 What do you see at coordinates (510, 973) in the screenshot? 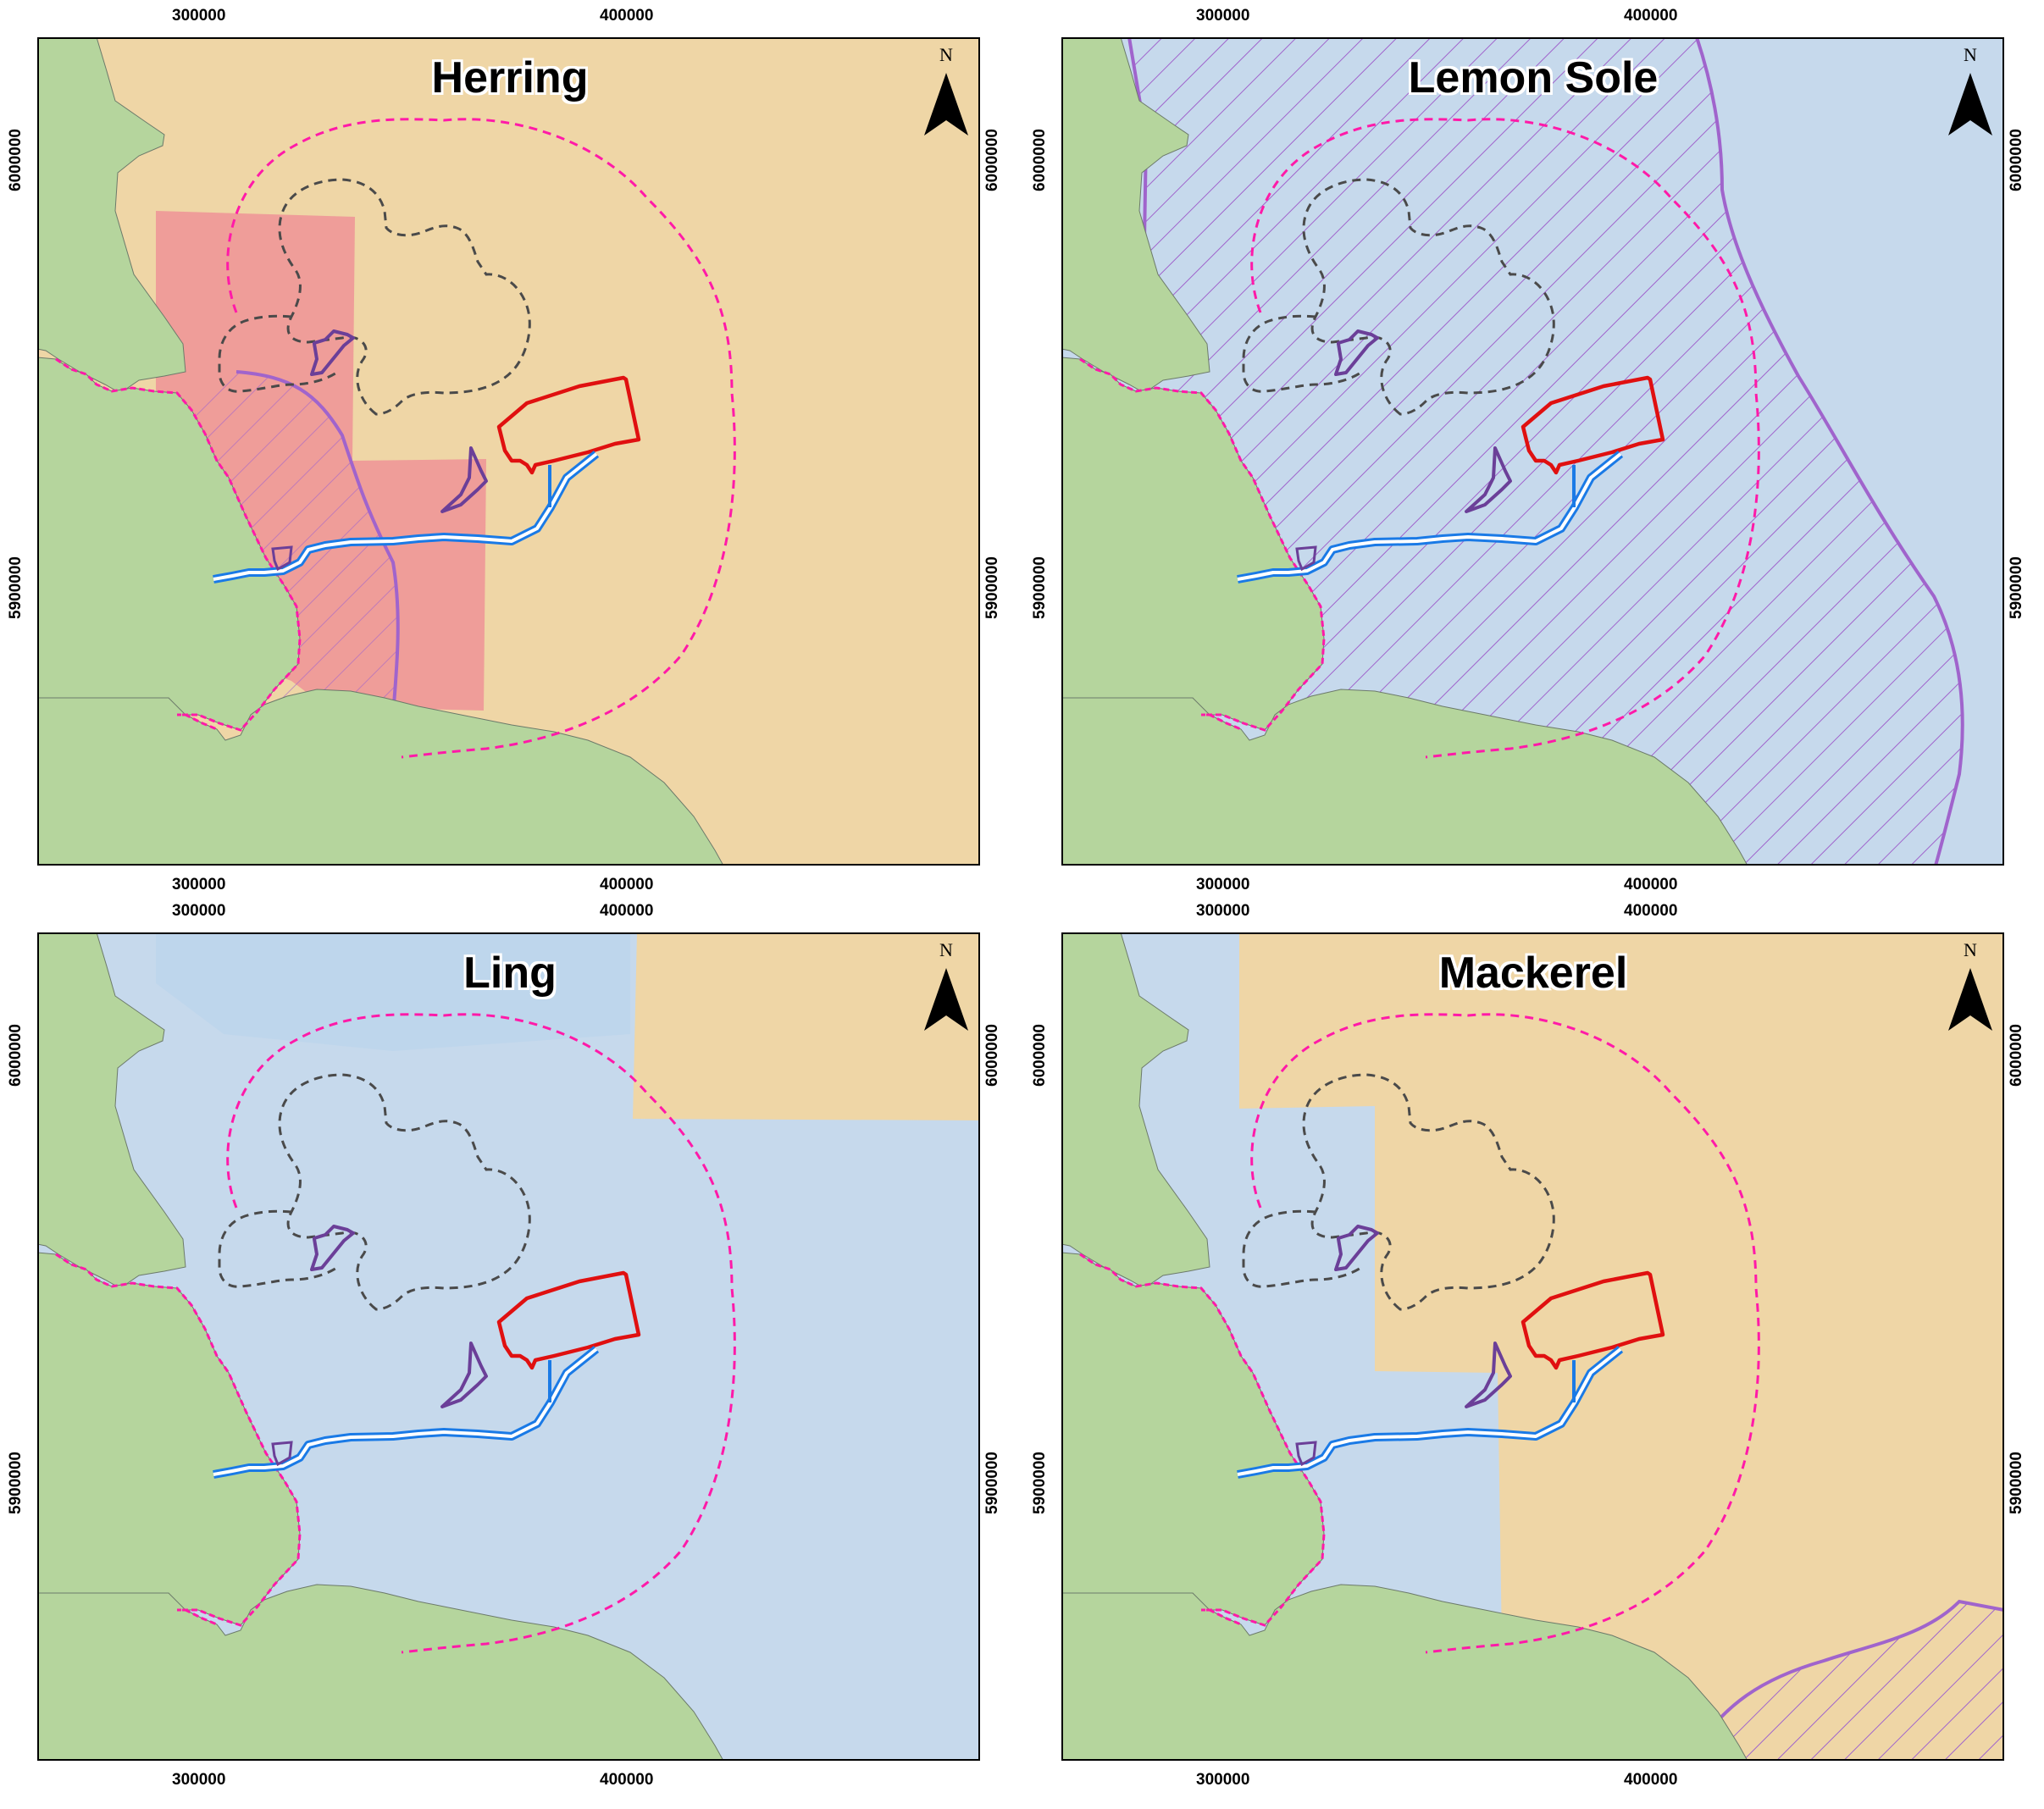
I see `species-title: Ling` at bounding box center [510, 973].